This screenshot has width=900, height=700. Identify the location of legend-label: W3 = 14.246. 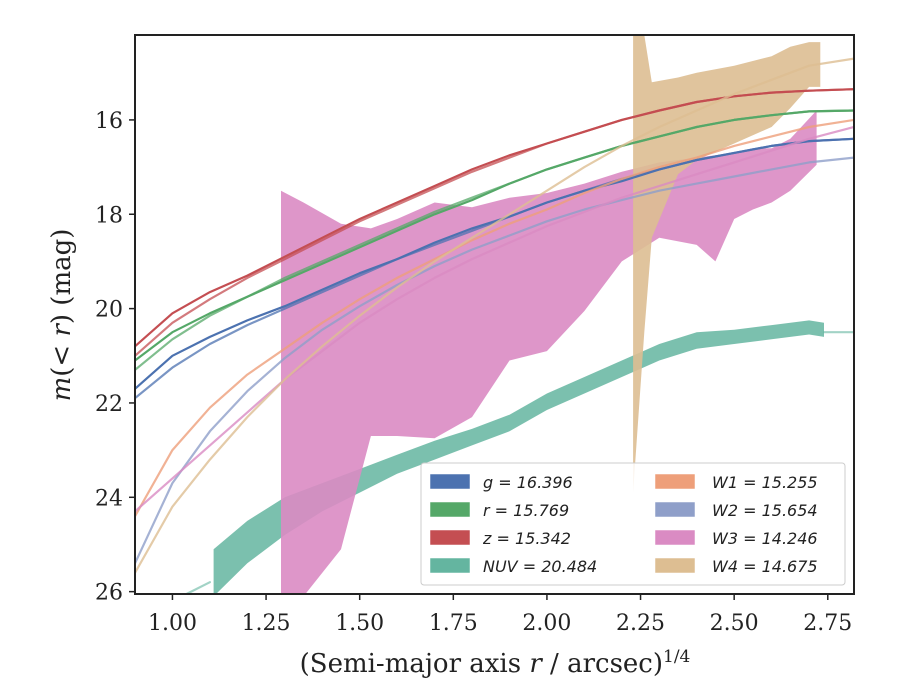
(765, 538).